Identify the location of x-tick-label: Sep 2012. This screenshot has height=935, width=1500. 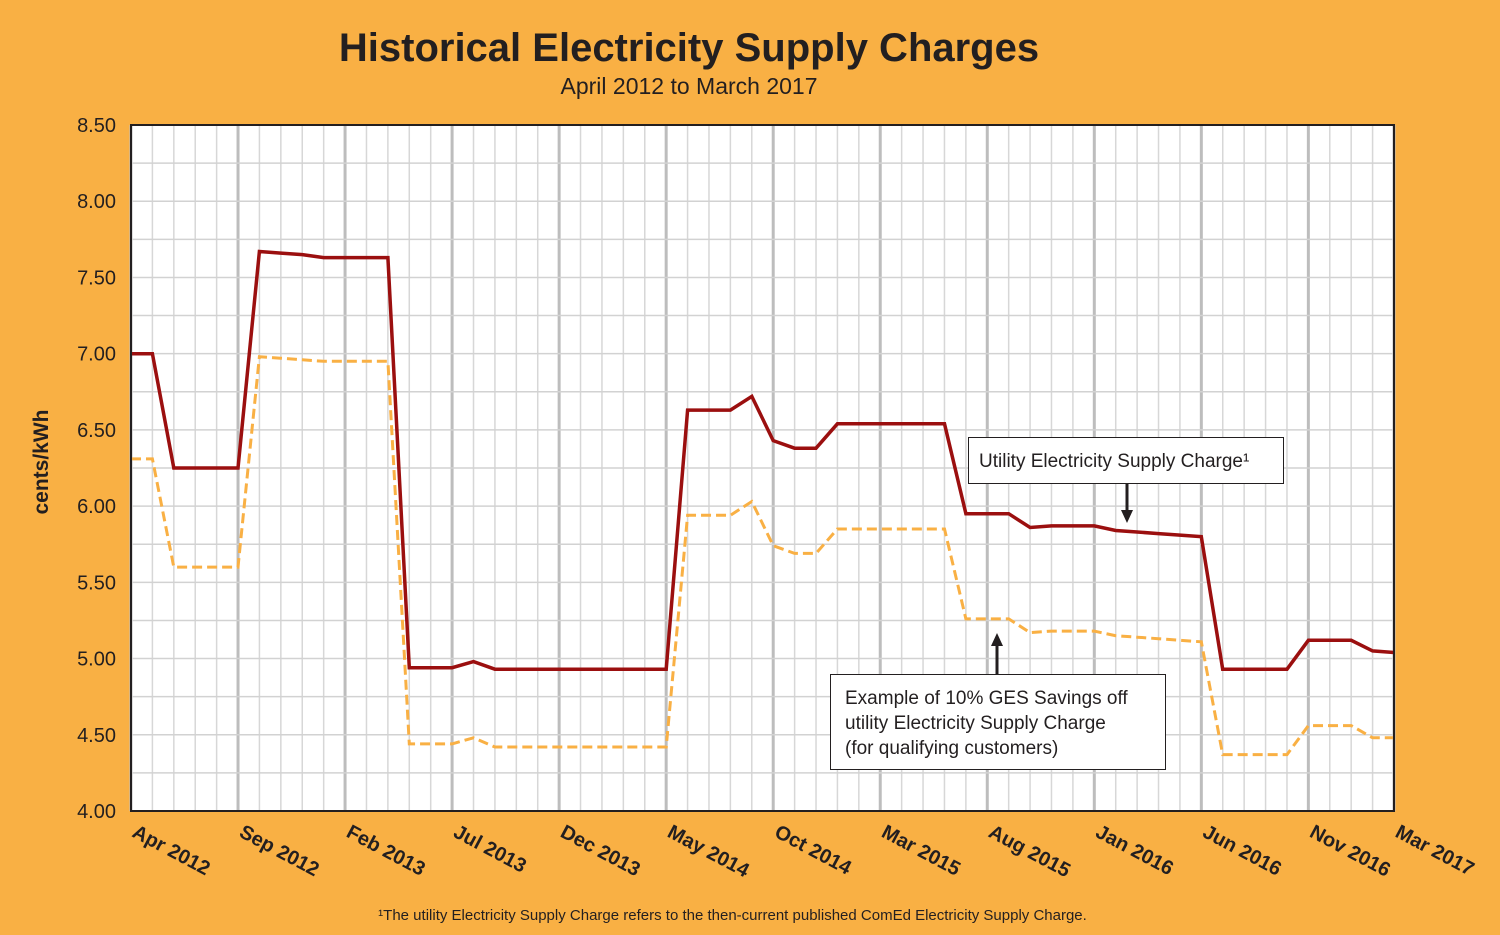
(279, 851).